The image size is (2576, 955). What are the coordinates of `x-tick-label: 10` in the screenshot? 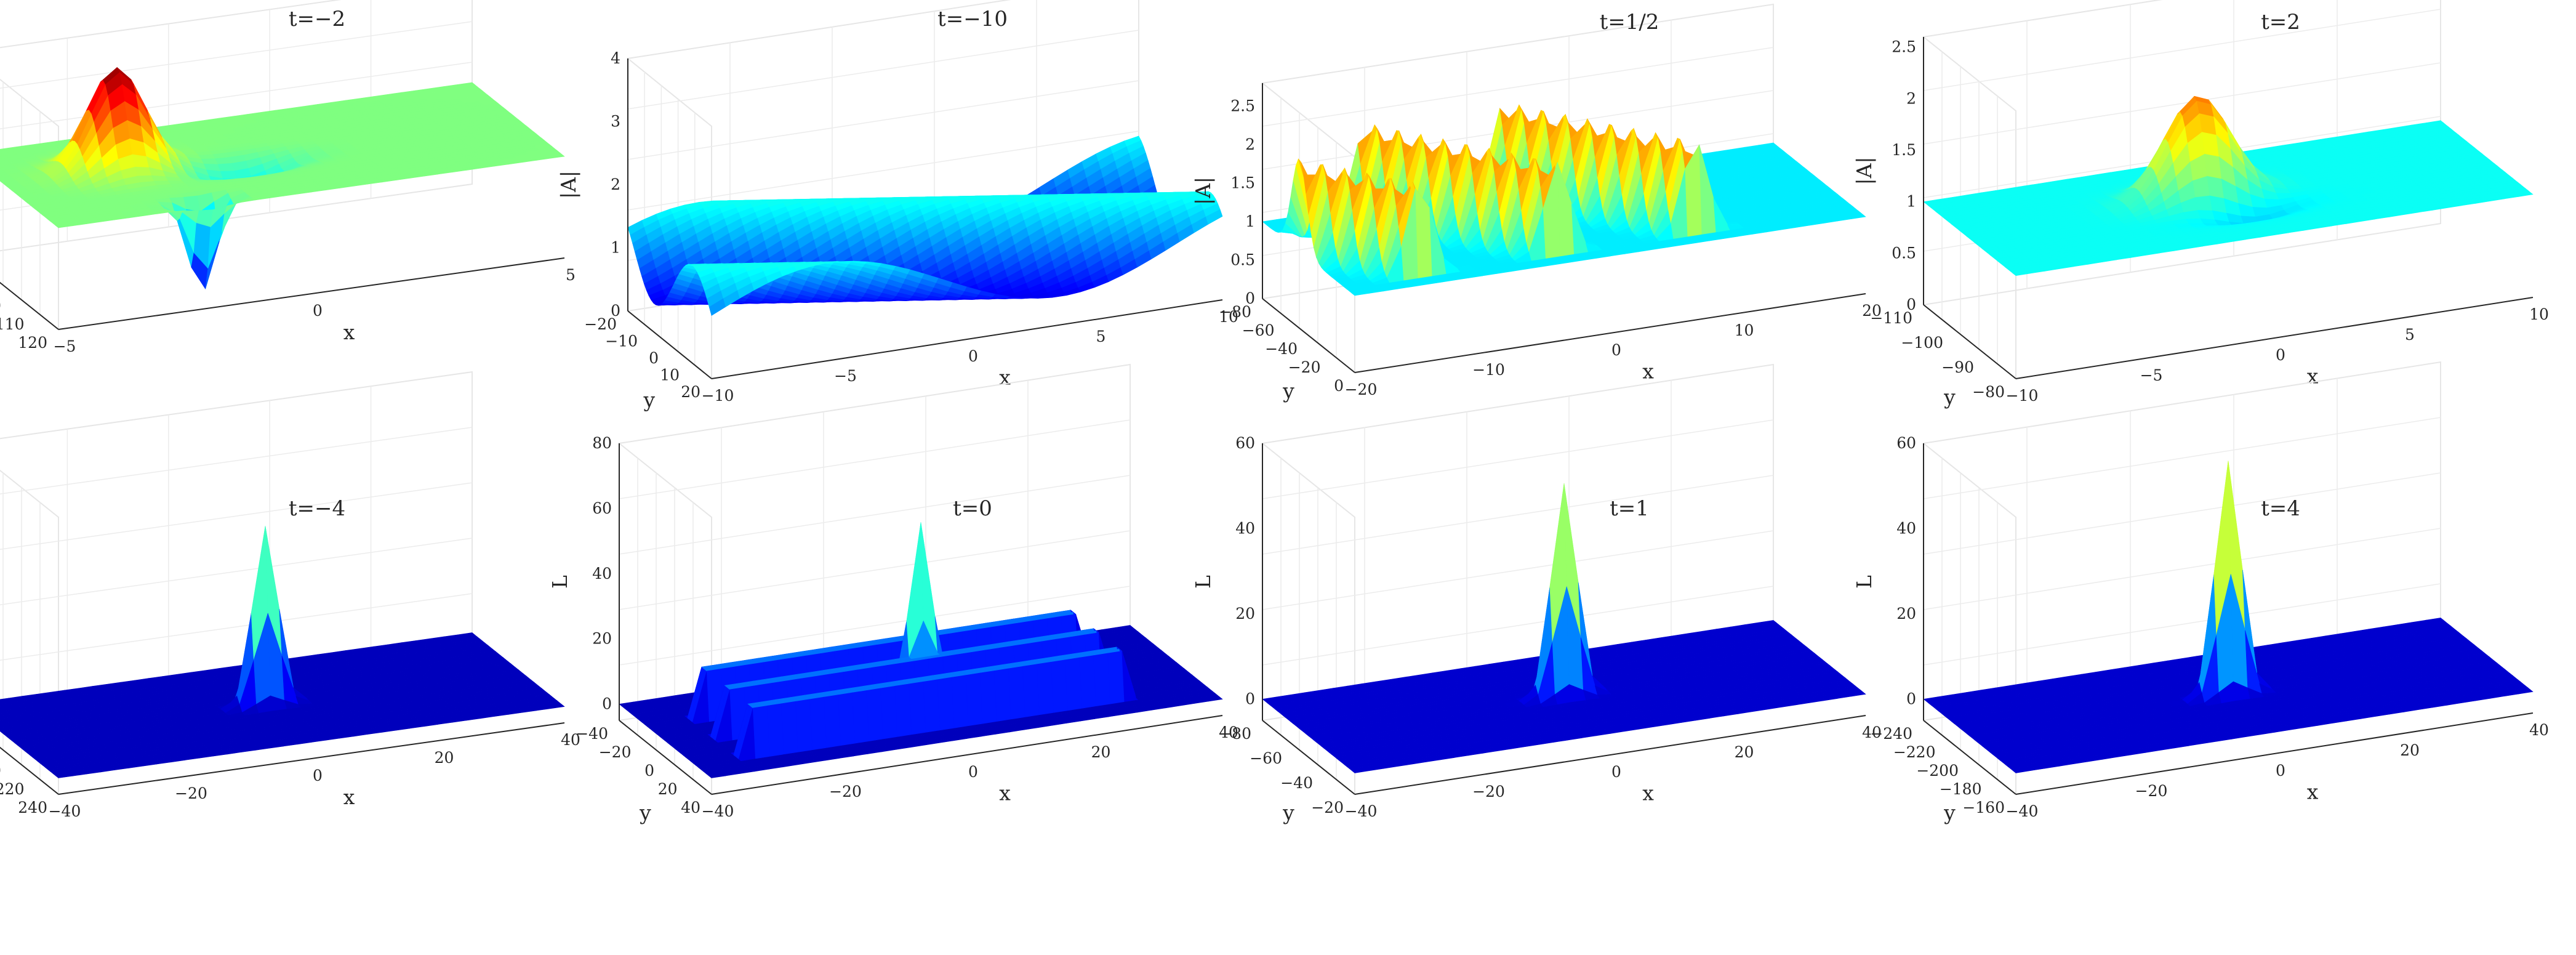 It's located at (1744, 330).